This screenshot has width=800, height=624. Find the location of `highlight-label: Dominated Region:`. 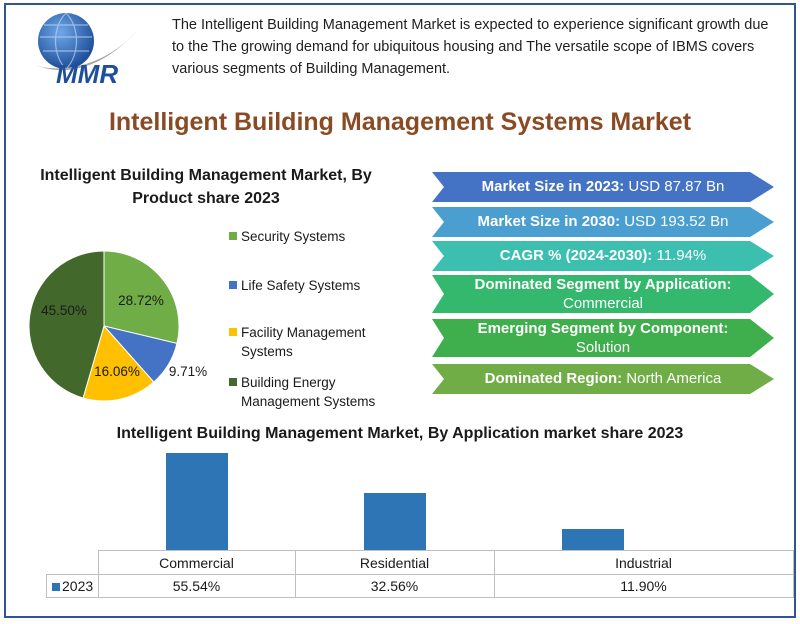

highlight-label: Dominated Region: is located at coordinates (553, 378).